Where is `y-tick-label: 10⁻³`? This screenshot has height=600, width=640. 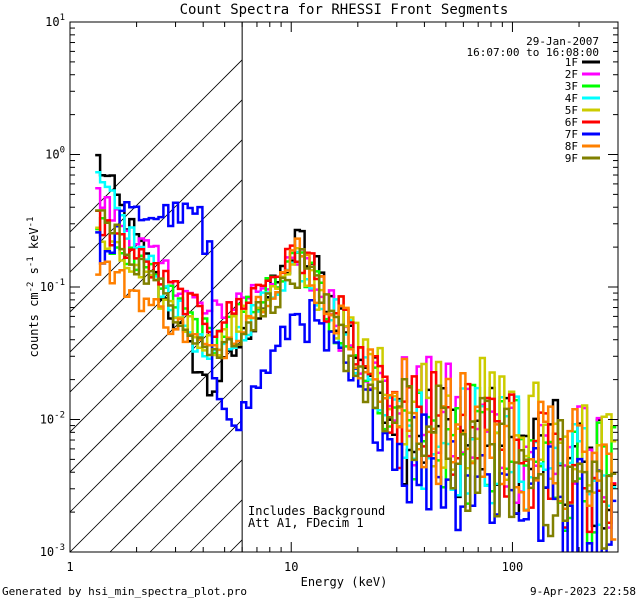 y-tick-label: 10⁻³ is located at coordinates (52, 551).